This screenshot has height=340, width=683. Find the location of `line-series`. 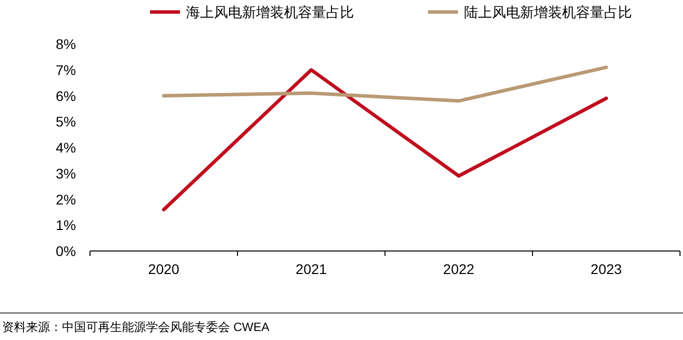

line-series is located at coordinates (385, 84).